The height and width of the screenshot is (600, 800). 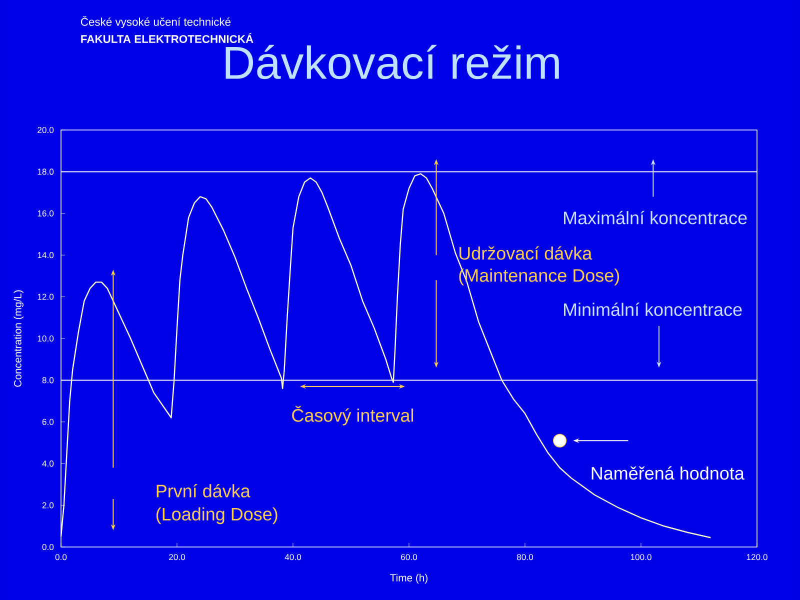 I want to click on annotation: Udržovací dávka, so click(x=526, y=253).